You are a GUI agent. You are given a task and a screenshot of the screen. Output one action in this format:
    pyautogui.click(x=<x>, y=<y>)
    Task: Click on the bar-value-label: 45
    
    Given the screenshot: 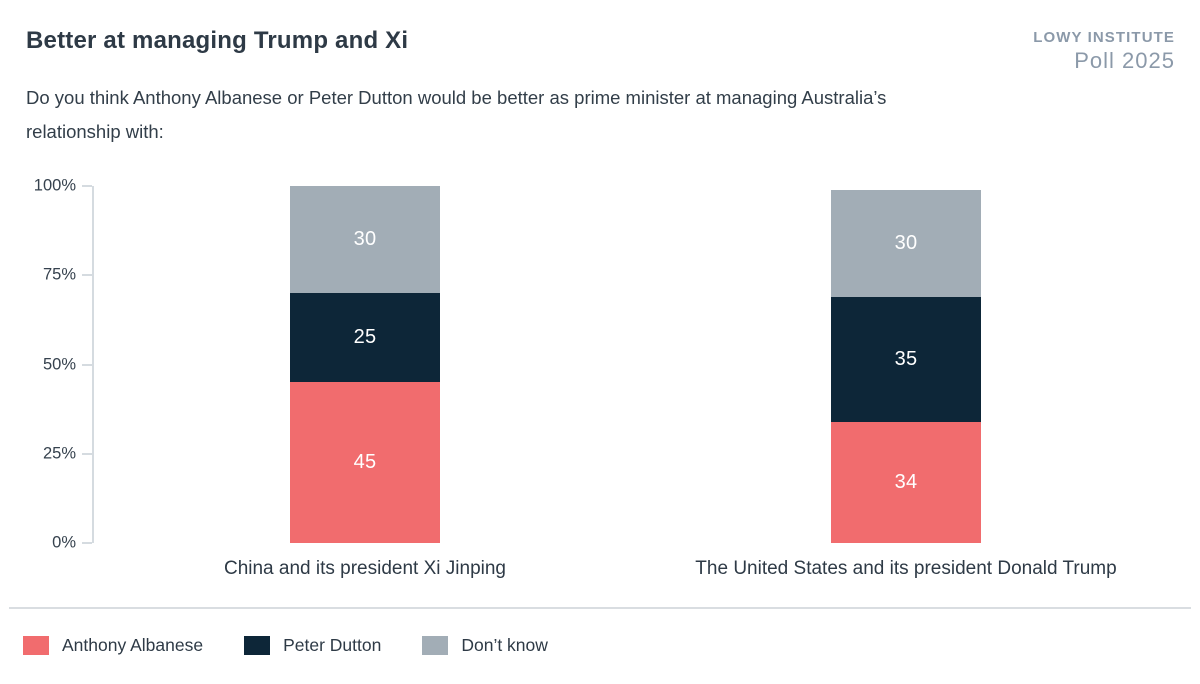 What is the action you would take?
    pyautogui.click(x=365, y=462)
    